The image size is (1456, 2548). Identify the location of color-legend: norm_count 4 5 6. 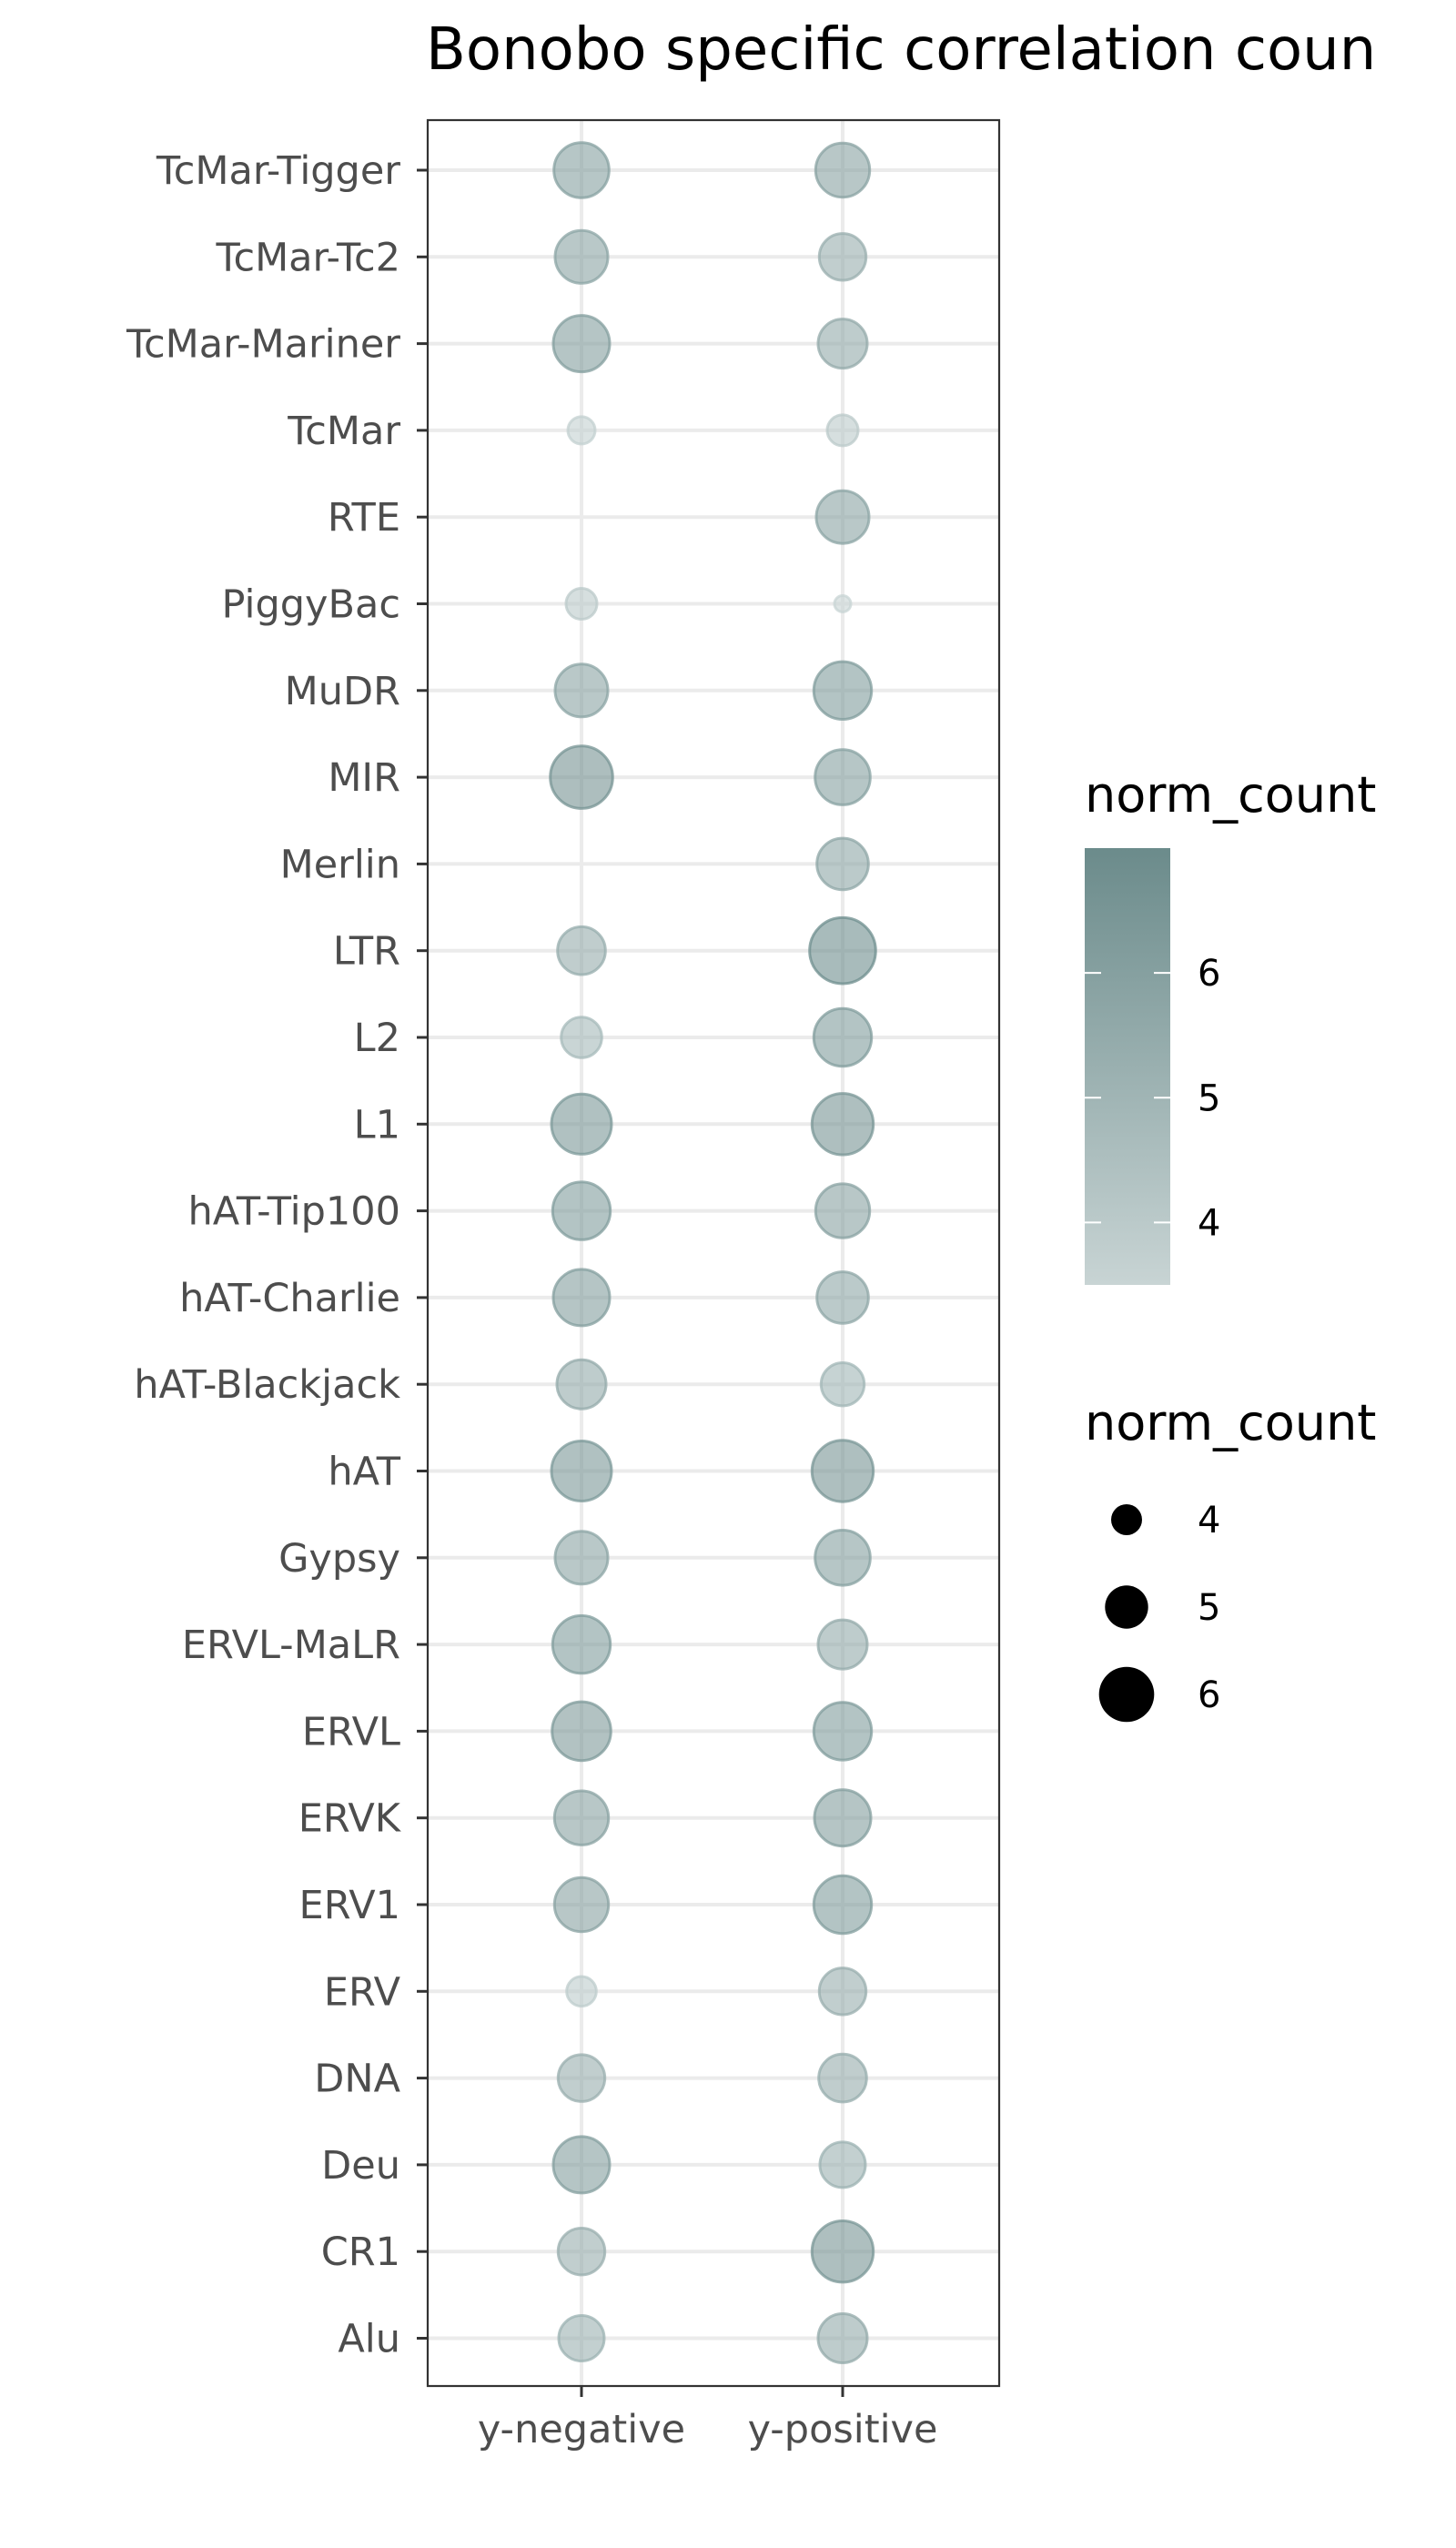
(1230, 1025).